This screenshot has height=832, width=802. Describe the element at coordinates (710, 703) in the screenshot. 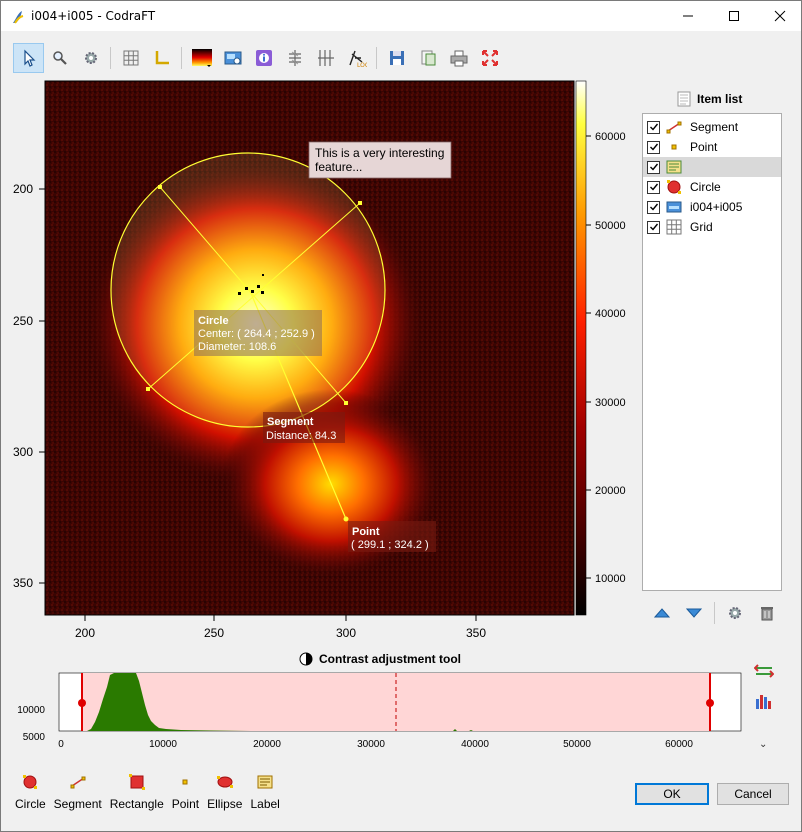

I see `max-range-knob` at that location.